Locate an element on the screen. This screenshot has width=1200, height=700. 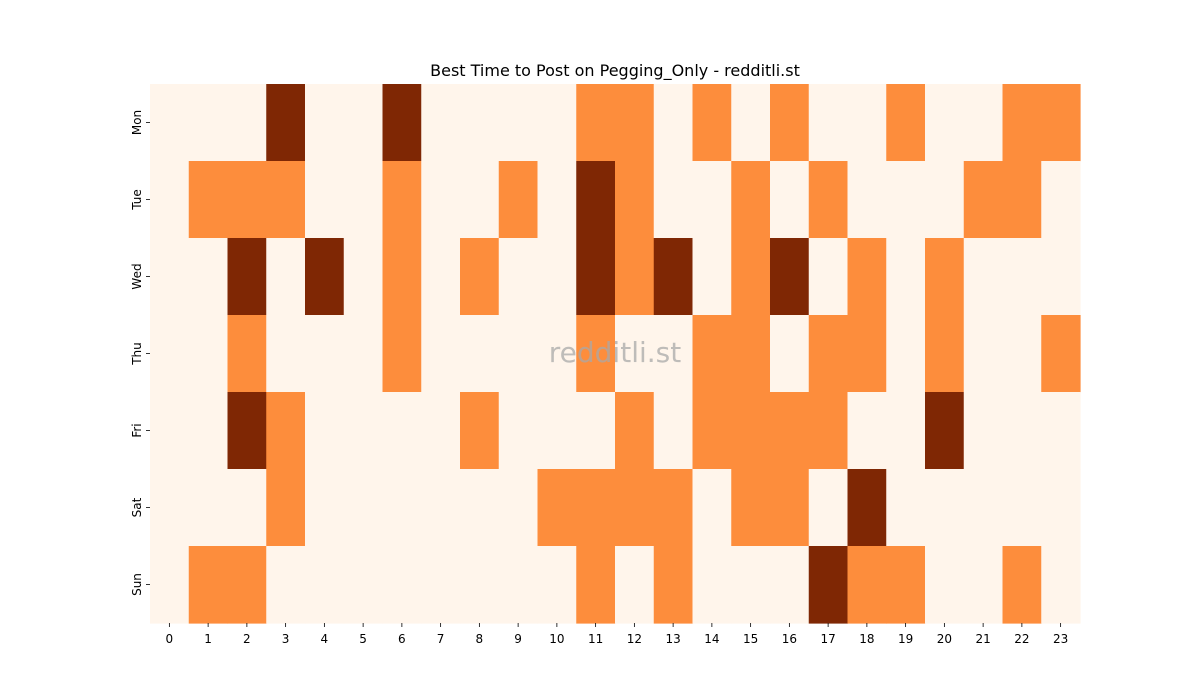
x-tick-label: 21 is located at coordinates (982, 639).